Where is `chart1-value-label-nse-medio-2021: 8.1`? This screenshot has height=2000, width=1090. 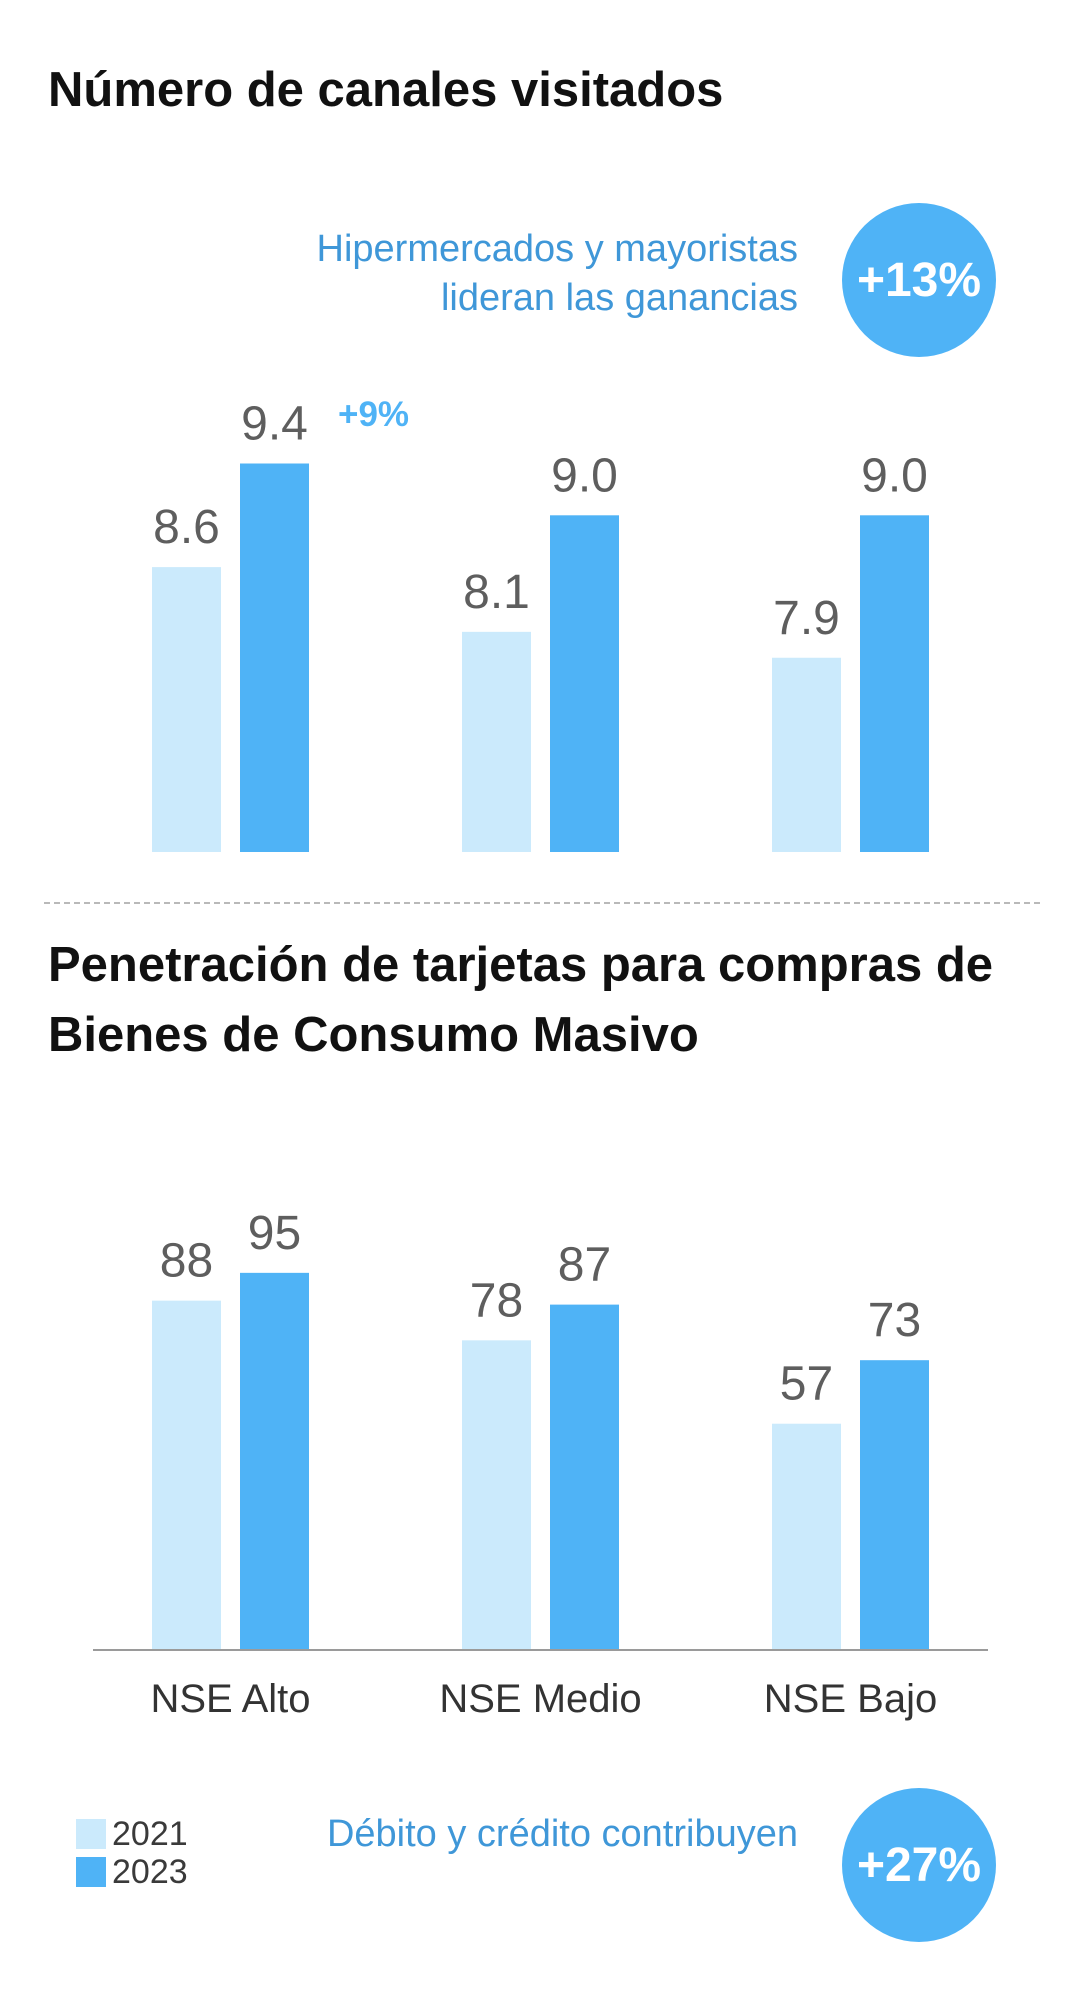
chart1-value-label-nse-medio-2021: 8.1 is located at coordinates (496, 592).